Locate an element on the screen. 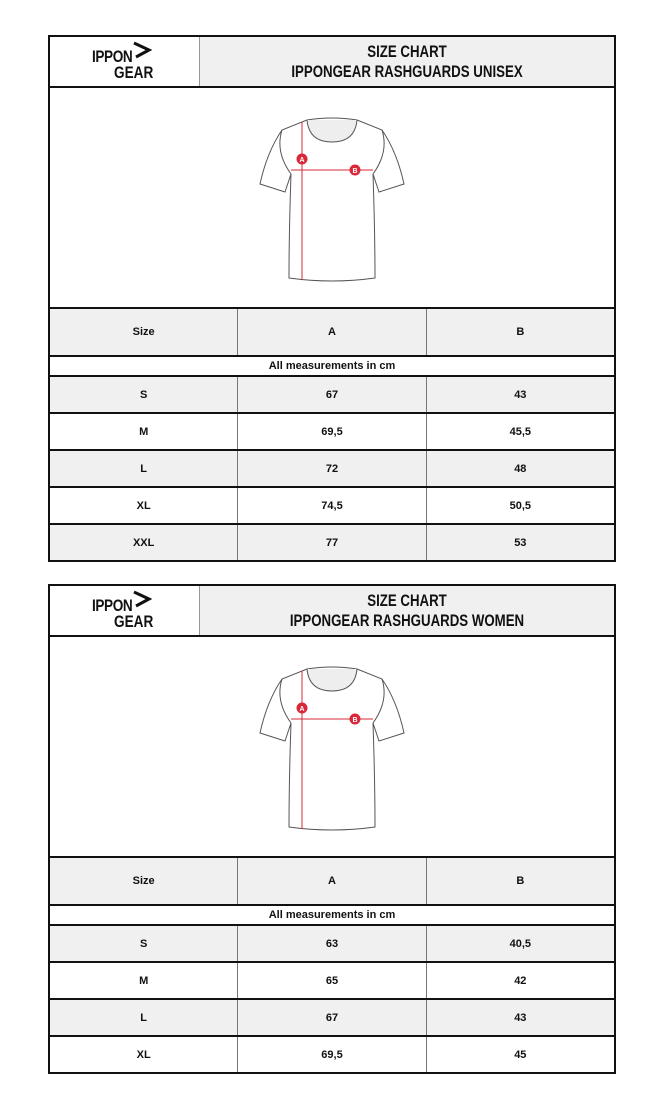 This screenshot has width=662, height=1110. table-row: S 63 40,5 is located at coordinates (332, 944).